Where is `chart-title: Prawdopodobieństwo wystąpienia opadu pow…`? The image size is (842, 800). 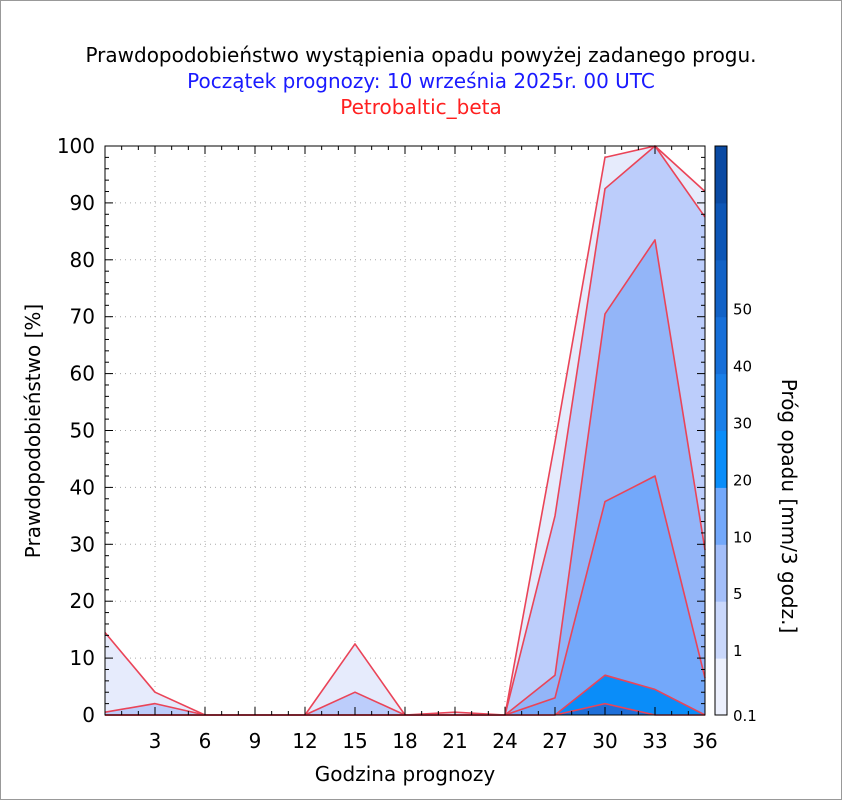 chart-title: Prawdopodobieństwo wystąpienia opadu pow… is located at coordinates (421, 55).